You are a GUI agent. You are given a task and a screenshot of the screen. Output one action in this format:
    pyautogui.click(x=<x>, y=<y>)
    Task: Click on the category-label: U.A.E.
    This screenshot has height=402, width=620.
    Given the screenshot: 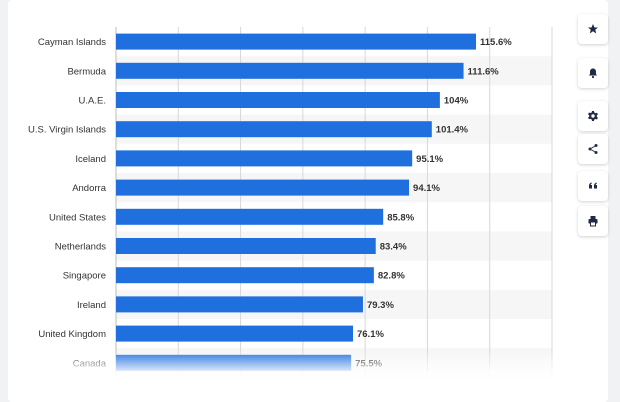 What is the action you would take?
    pyautogui.click(x=92, y=101)
    